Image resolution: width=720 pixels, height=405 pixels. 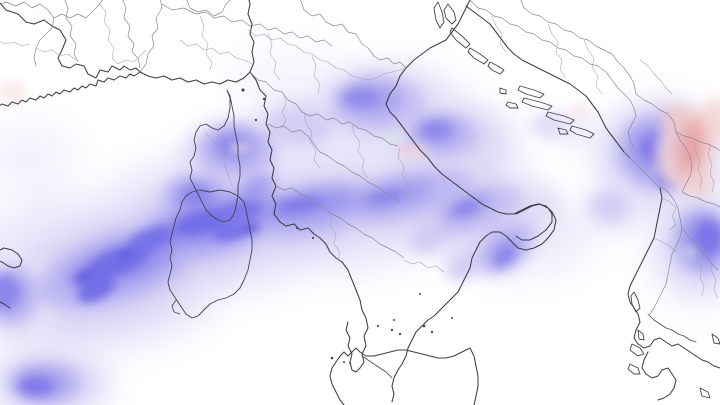 What do you see at coordinates (439, 15) in the screenshot?
I see `island-cres` at bounding box center [439, 15].